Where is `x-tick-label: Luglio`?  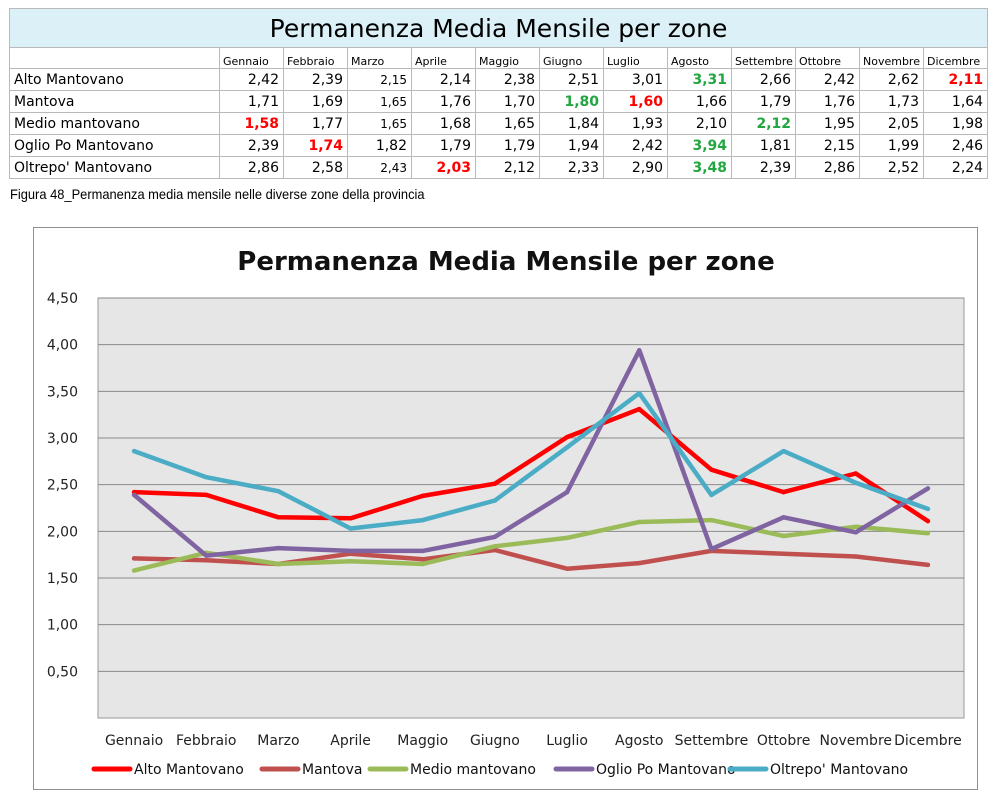
x-tick-label: Luglio is located at coordinates (567, 741).